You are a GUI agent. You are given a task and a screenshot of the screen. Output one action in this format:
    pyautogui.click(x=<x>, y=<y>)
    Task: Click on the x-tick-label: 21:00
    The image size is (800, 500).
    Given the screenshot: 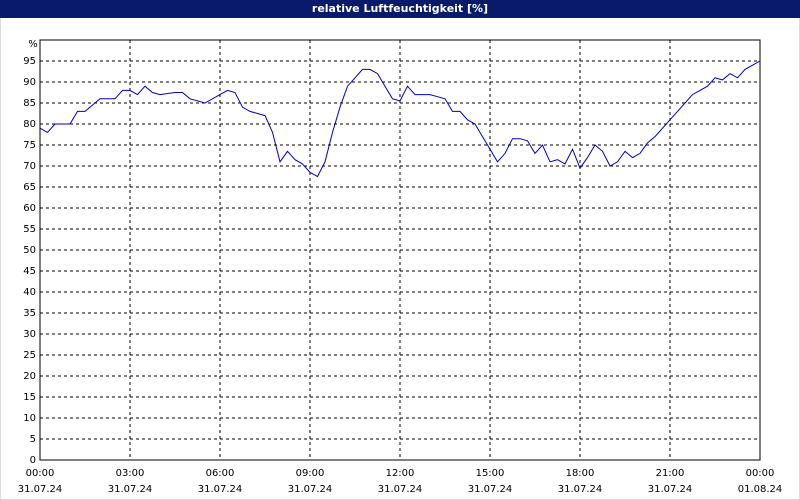 What is the action you would take?
    pyautogui.click(x=670, y=473)
    